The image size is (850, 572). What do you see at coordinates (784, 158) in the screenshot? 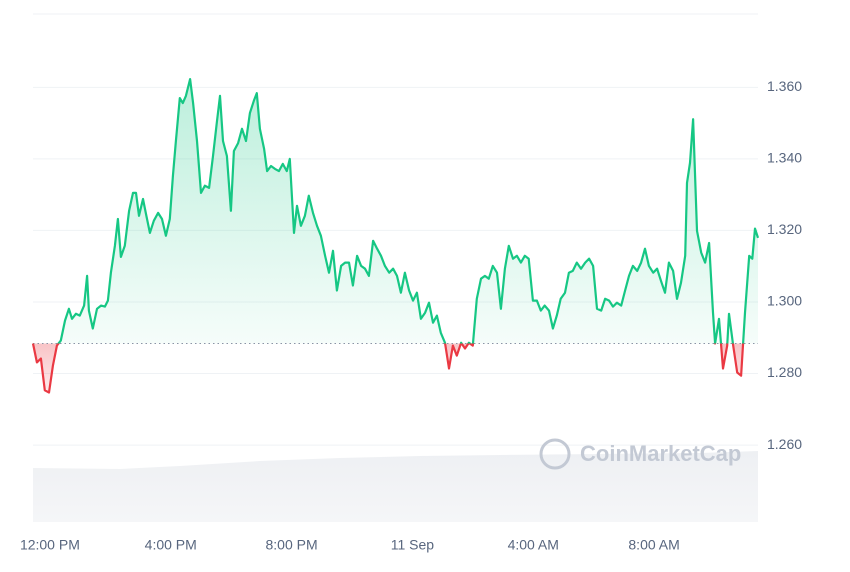
I see `y-tick-label: 1.340` at bounding box center [784, 158].